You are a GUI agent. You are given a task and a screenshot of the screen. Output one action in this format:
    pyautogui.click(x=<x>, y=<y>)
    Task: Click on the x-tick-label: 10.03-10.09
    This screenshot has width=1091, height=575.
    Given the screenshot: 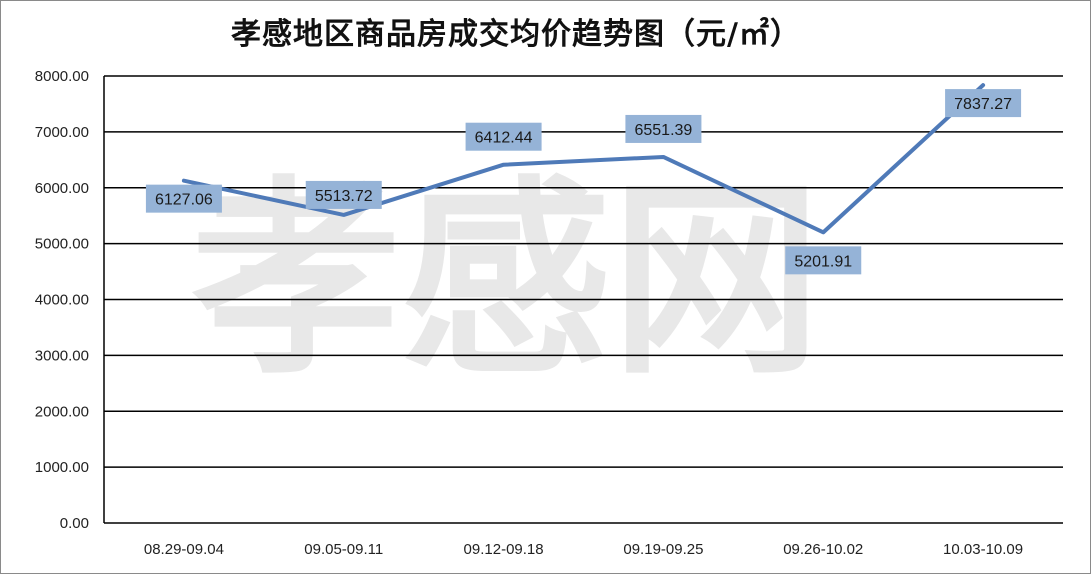 What is the action you would take?
    pyautogui.click(x=983, y=549)
    